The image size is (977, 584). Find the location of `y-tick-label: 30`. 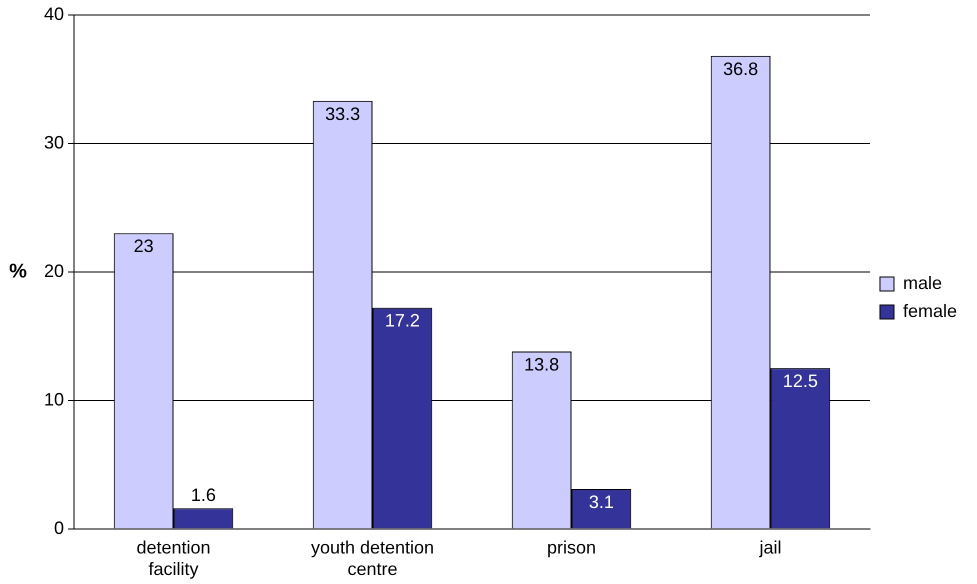

y-tick-label: 30 is located at coordinates (54, 142).